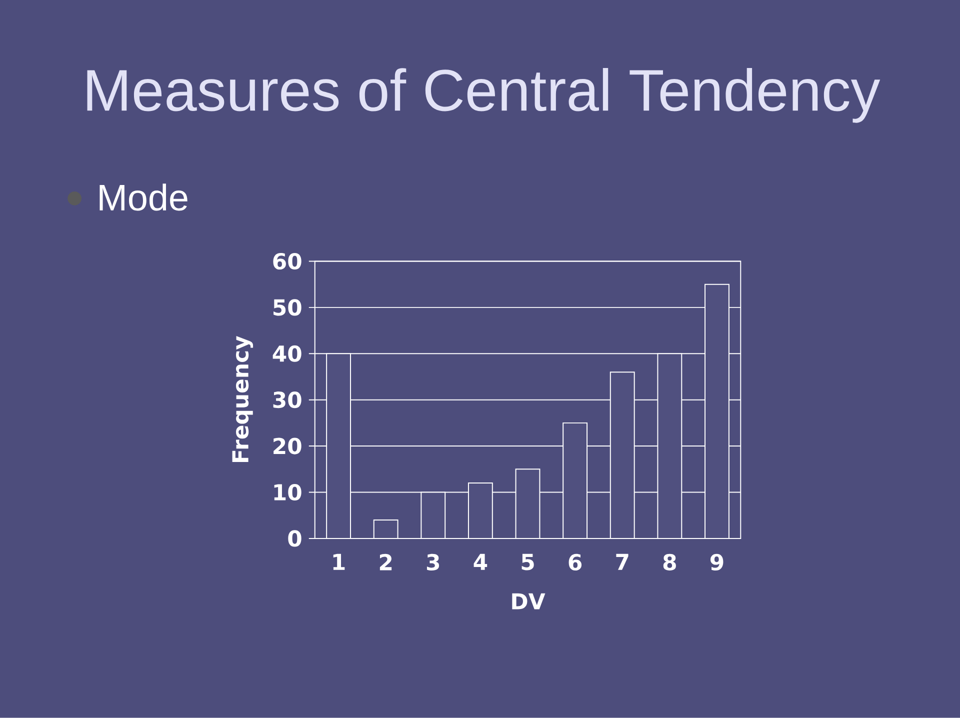  Describe the element at coordinates (287, 400) in the screenshot. I see `y-tick-label: 30` at that location.